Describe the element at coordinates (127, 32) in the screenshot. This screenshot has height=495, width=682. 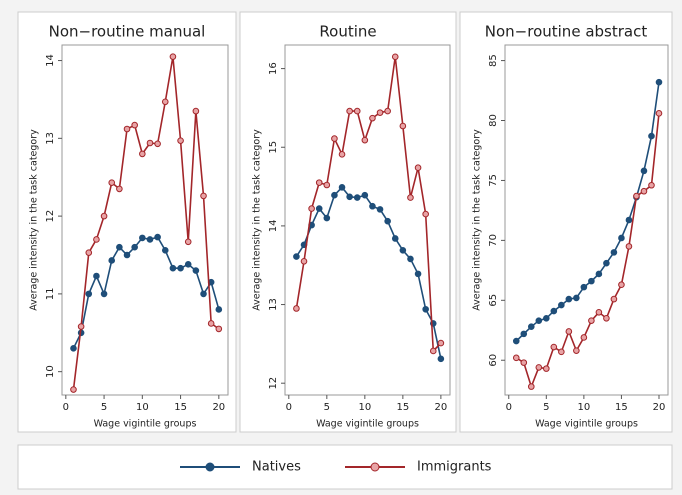
I see `panel-title: Non−routine manual` at that location.